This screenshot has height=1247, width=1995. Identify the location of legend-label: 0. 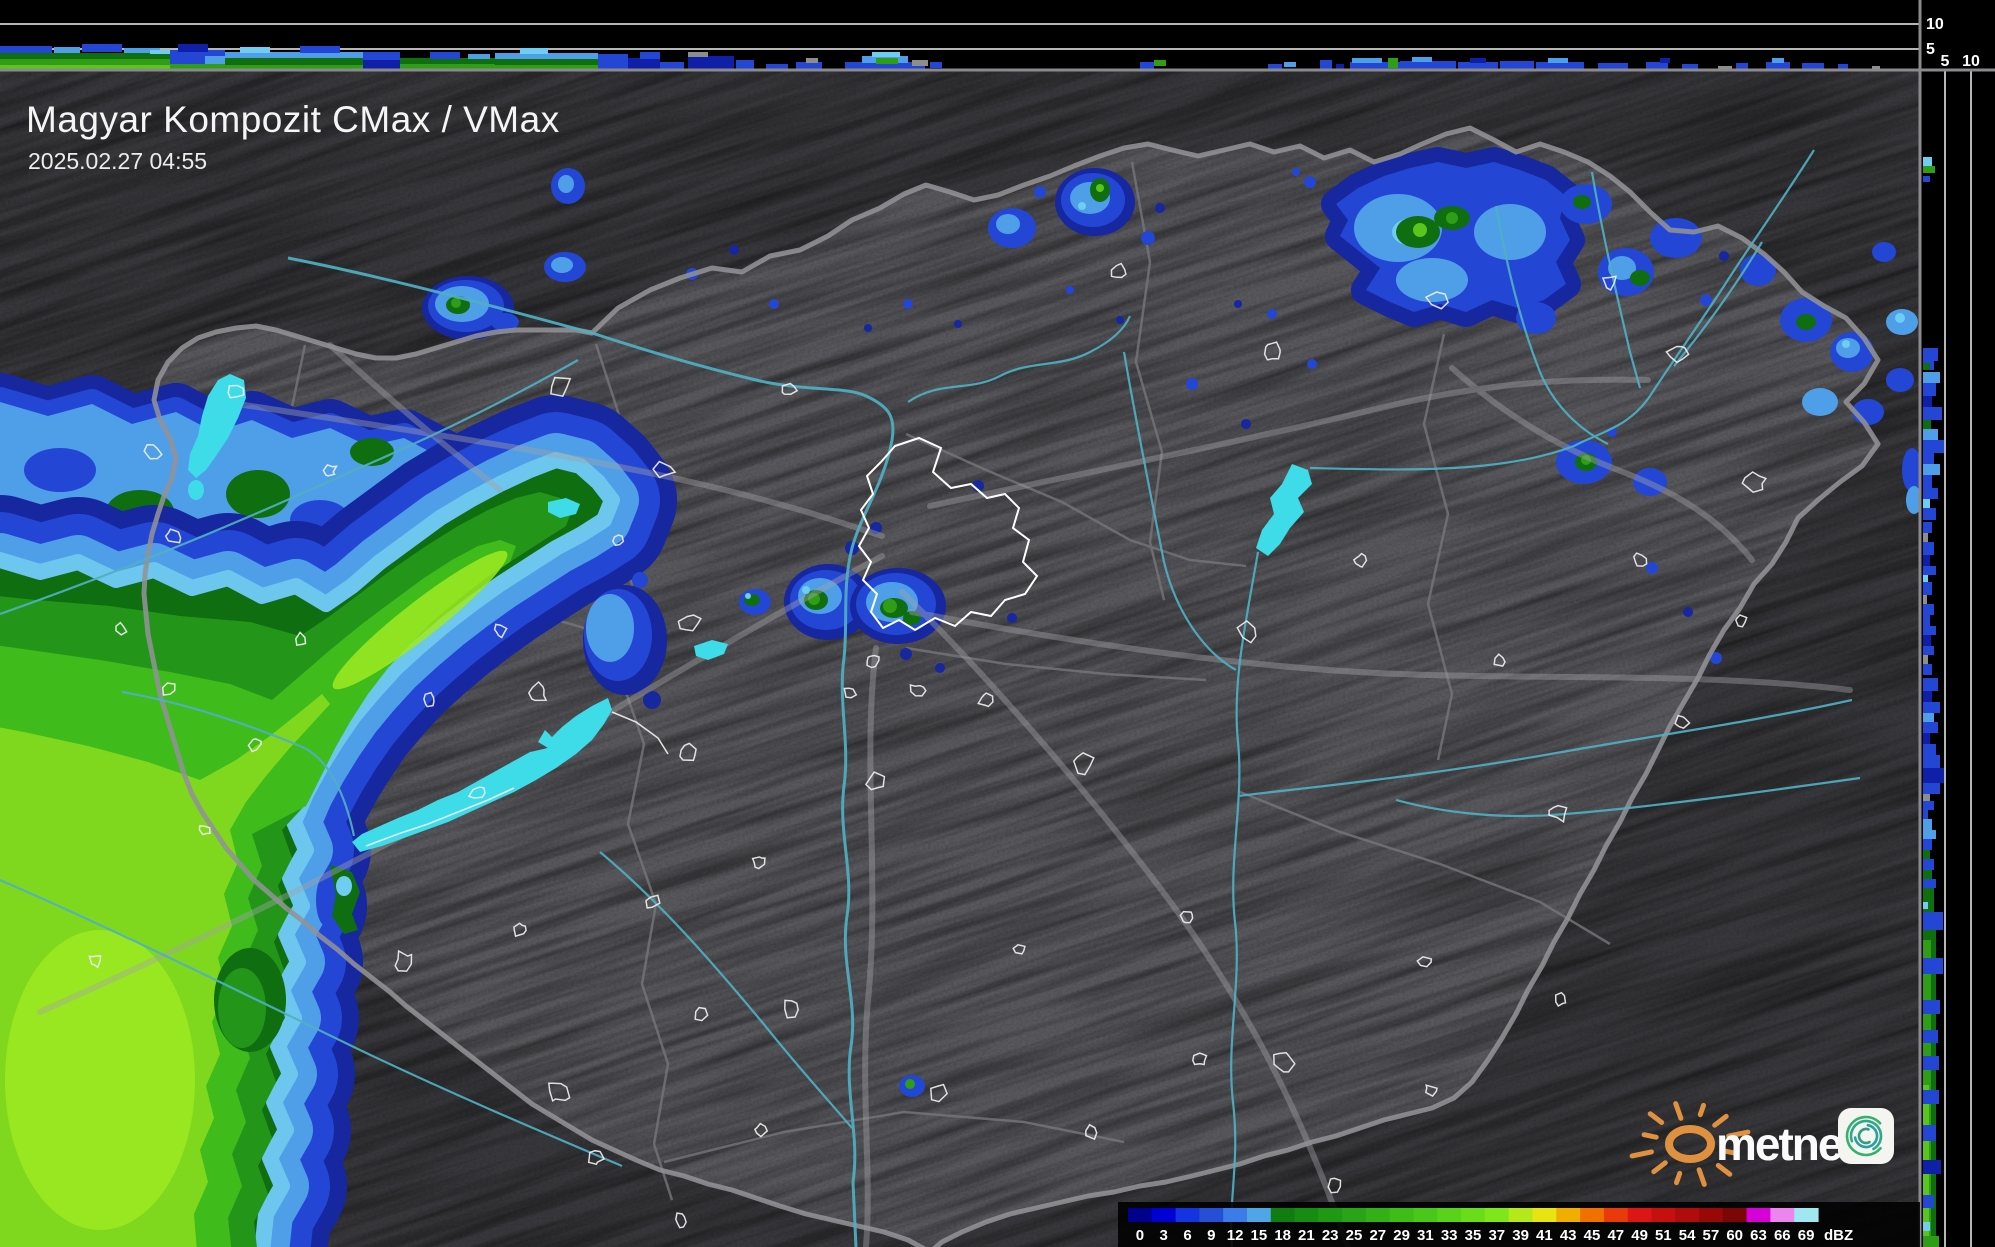
(1140, 1235).